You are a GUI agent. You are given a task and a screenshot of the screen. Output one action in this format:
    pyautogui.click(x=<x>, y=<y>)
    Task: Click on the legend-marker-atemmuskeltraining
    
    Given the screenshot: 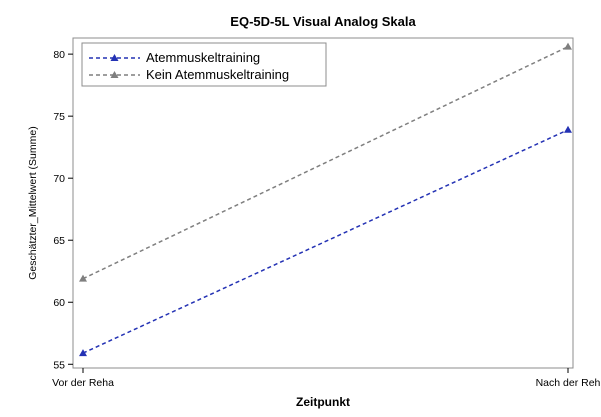 What is the action you would take?
    pyautogui.click(x=114, y=57)
    